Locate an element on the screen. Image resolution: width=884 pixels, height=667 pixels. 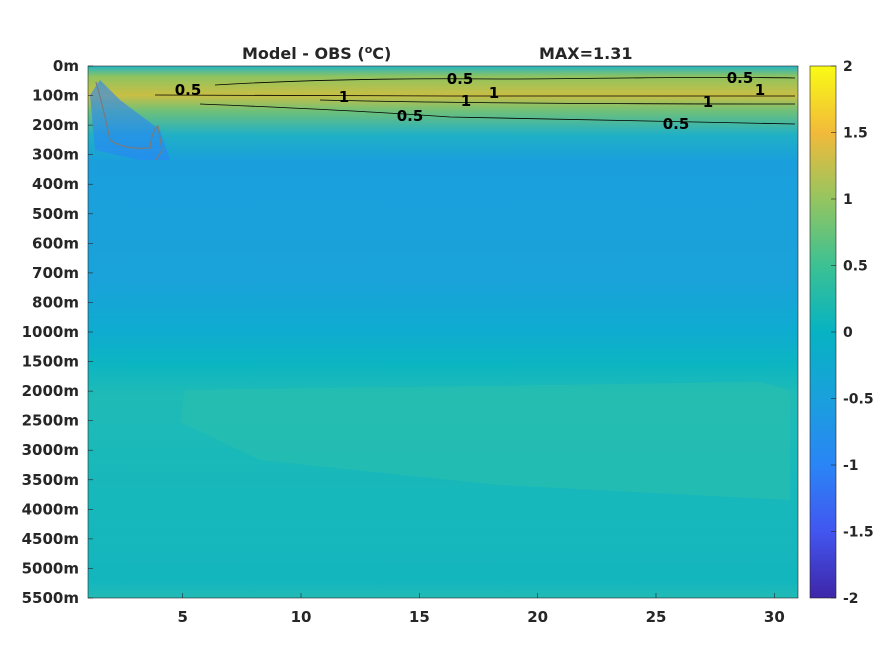
contour-05-upper is located at coordinates (505, 81).